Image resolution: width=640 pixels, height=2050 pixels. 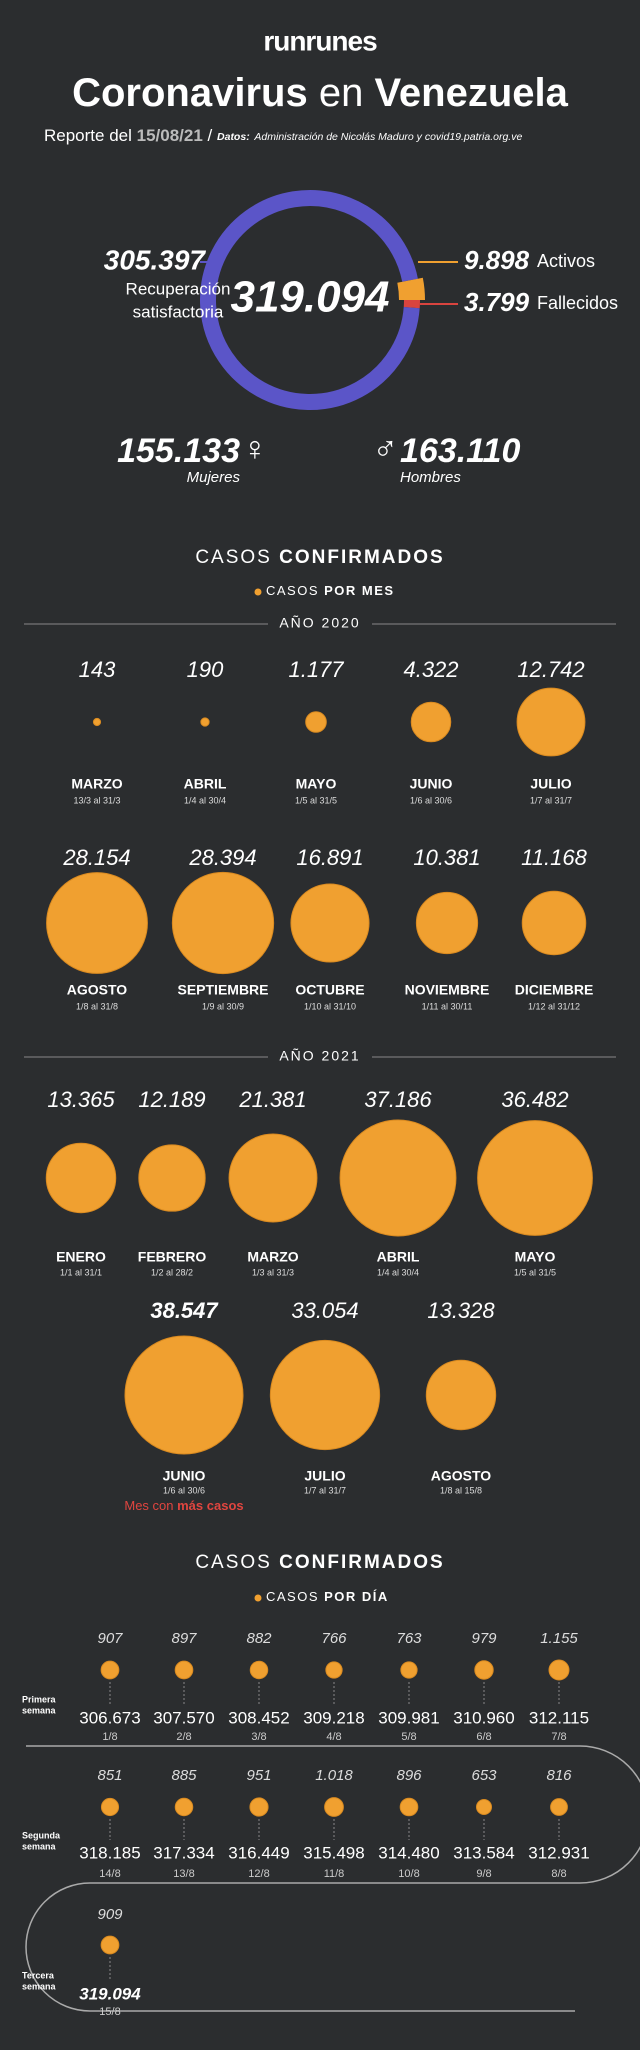 I want to click on day-value: 909, so click(x=110, y=1914).